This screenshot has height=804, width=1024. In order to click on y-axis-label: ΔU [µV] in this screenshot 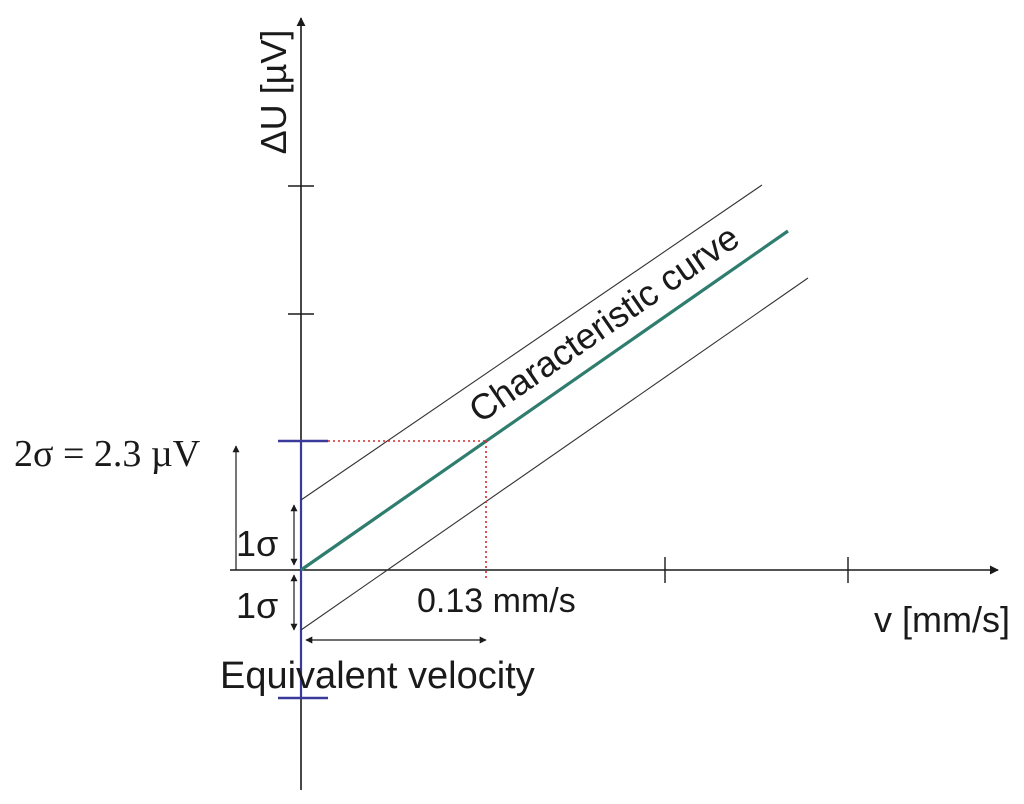, I will do `click(273, 92)`.